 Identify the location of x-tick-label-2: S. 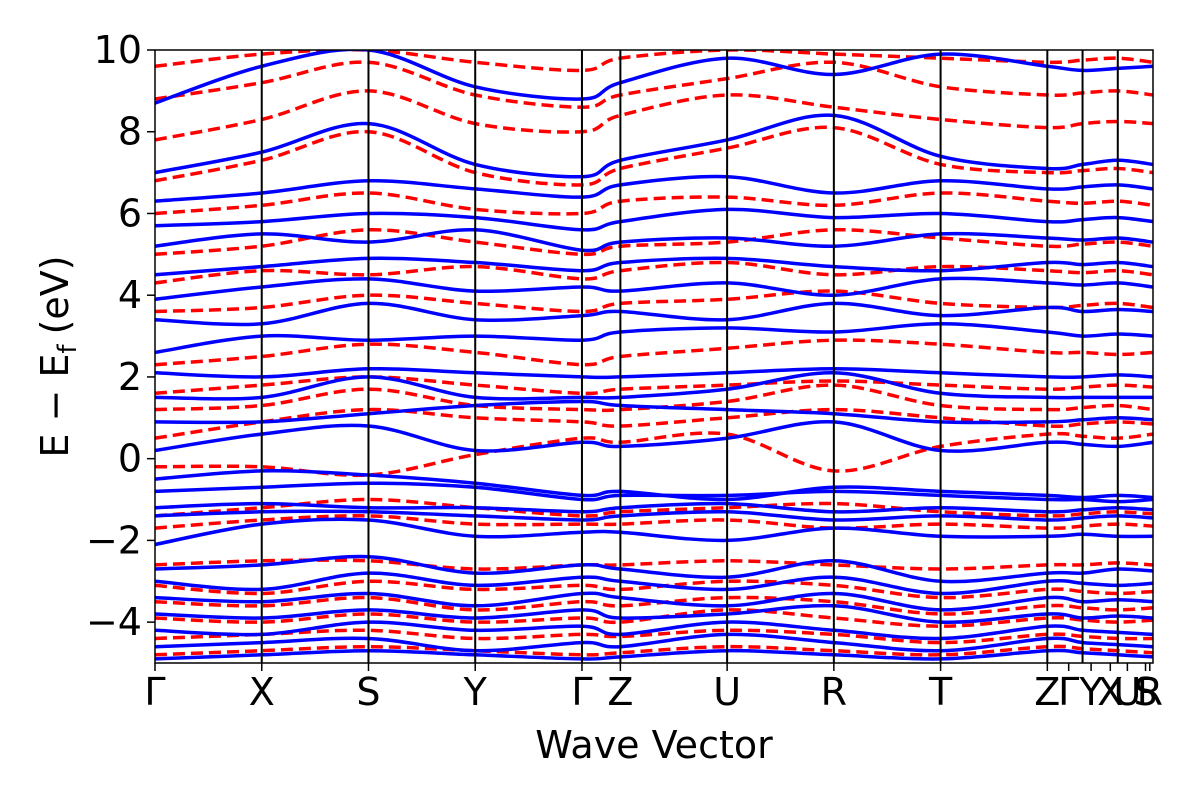
(368, 692).